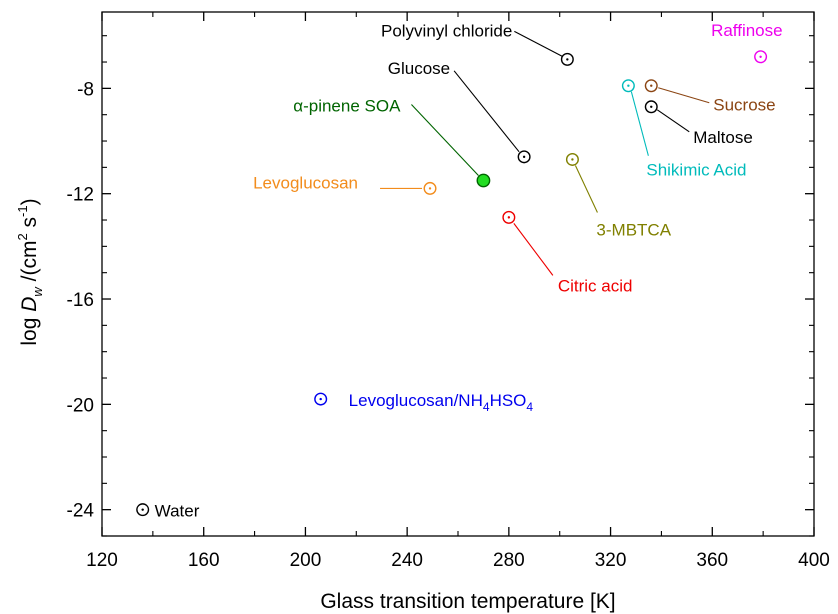 This screenshot has width=838, height=614. I want to click on point-label: Sucrose, so click(744, 105).